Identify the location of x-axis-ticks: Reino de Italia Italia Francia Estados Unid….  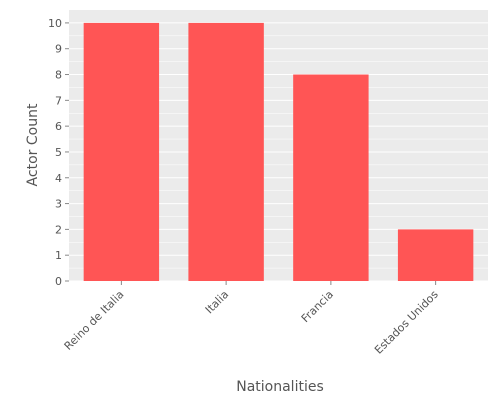
(251, 319).